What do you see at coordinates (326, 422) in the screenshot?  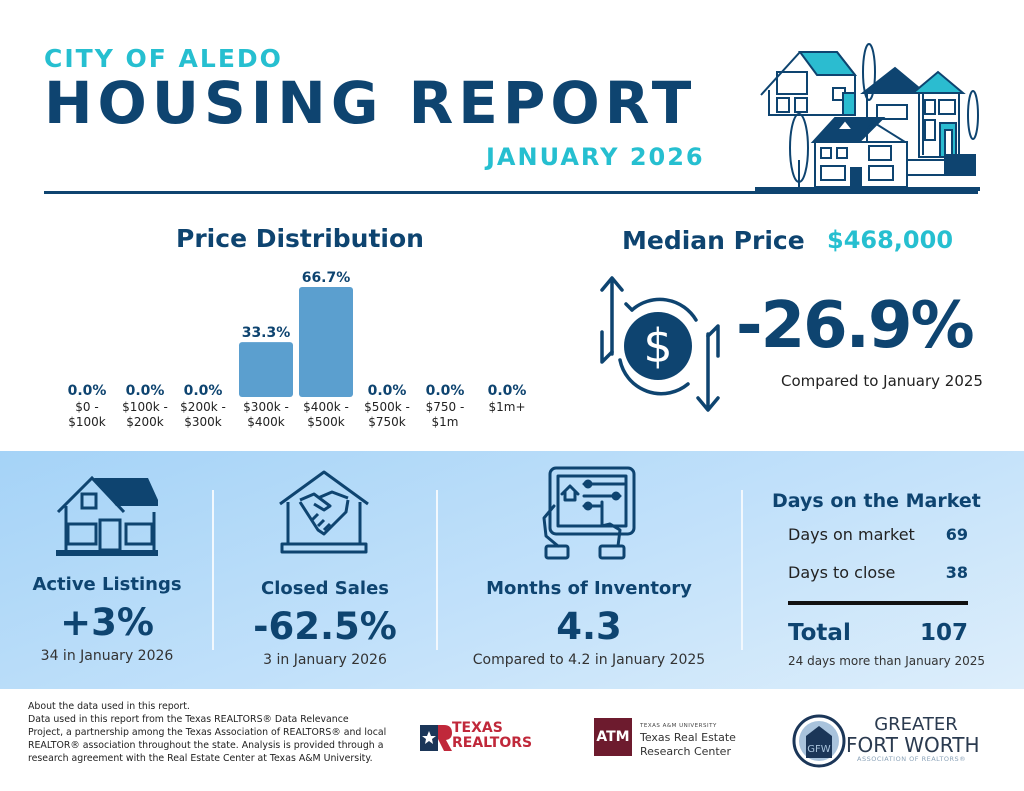 I see `category-label: $500k` at bounding box center [326, 422].